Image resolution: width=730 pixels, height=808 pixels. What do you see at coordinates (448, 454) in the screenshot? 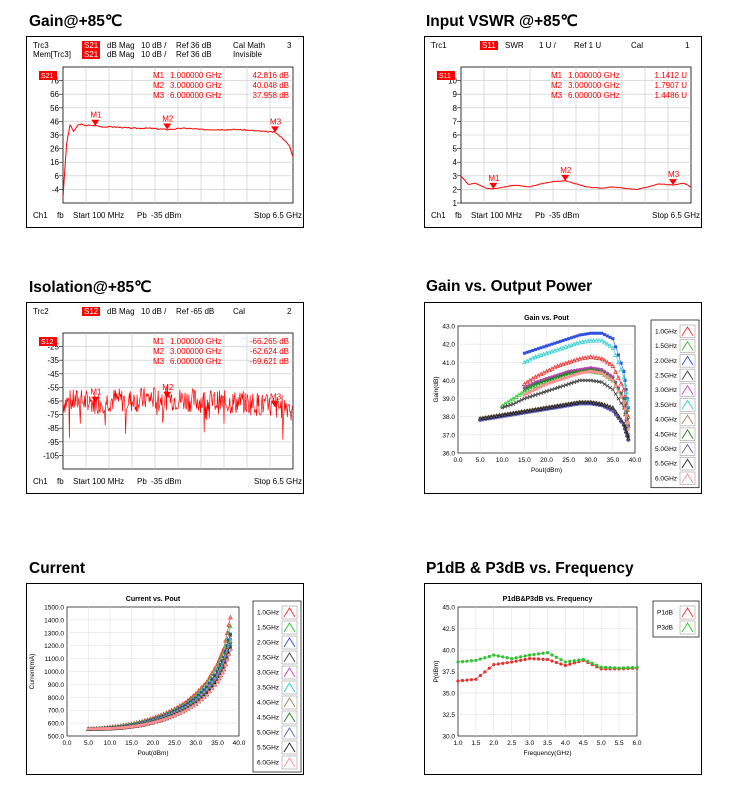
I see `y-tick-label: 36.0` at bounding box center [448, 454].